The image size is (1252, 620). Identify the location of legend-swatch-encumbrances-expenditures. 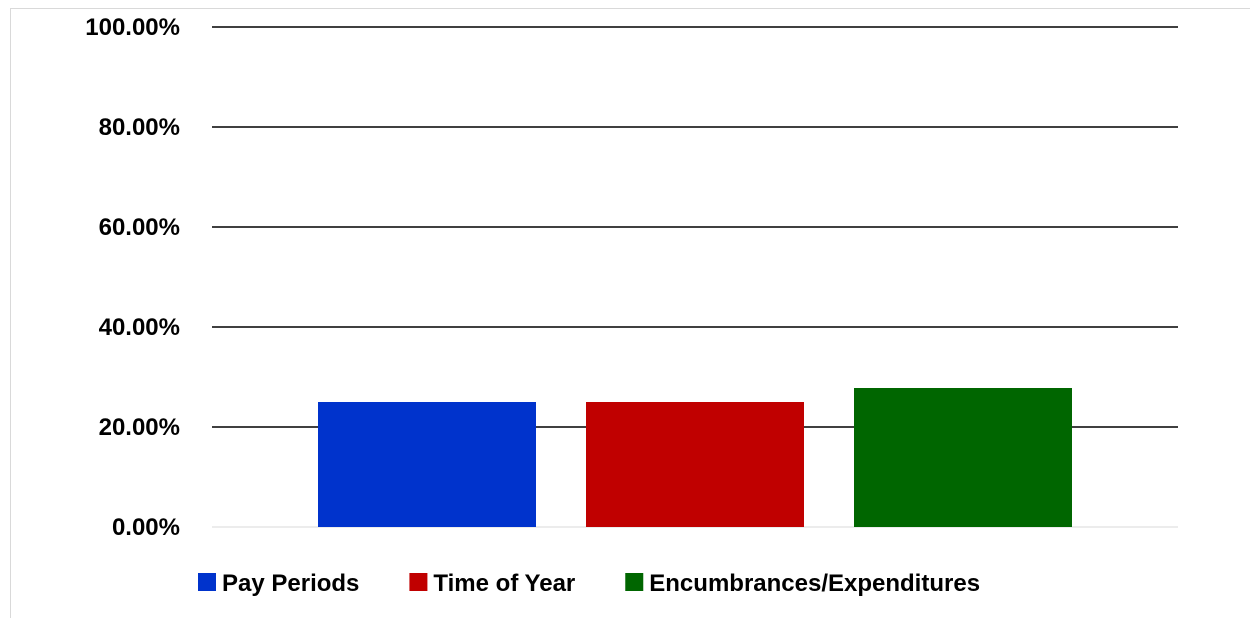
(634, 582).